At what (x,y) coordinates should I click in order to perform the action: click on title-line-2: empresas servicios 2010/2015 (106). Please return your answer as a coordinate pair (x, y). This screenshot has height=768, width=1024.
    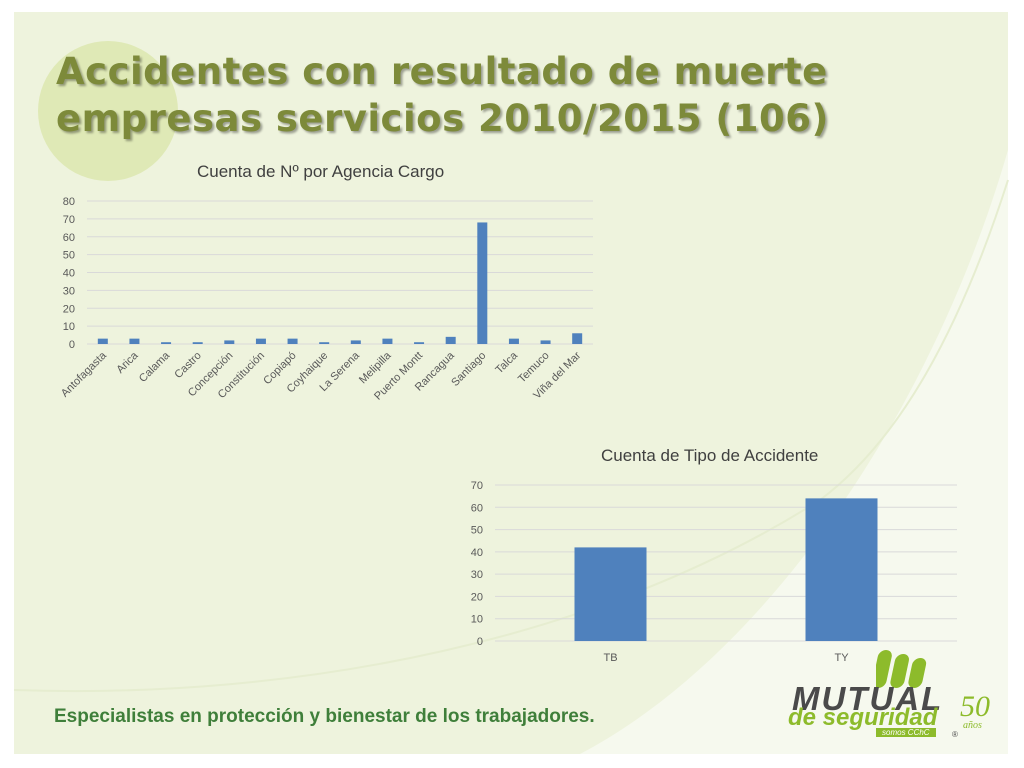
    Looking at the image, I should click on (442, 118).